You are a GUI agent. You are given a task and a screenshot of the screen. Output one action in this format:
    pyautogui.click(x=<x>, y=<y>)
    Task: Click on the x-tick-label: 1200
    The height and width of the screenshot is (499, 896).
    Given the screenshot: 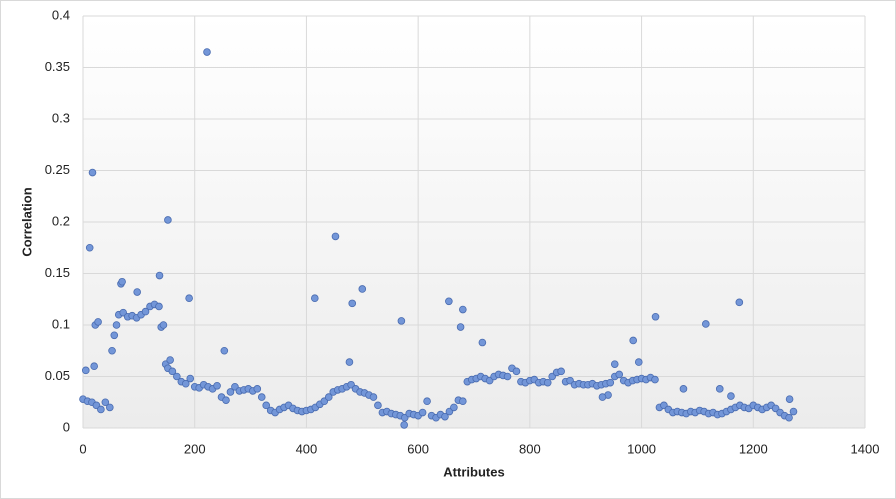 What is the action you would take?
    pyautogui.click(x=753, y=448)
    